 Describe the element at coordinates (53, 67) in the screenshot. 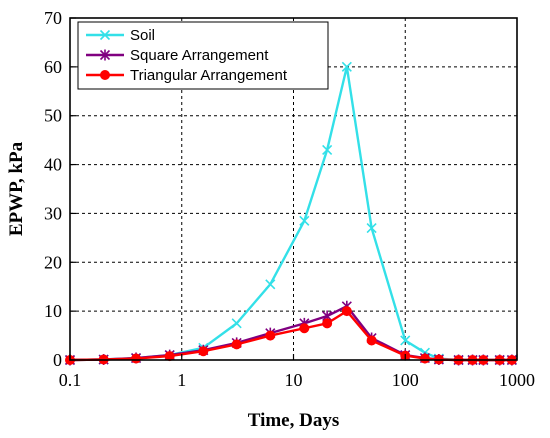

I see `y-tick-label: 60` at that location.